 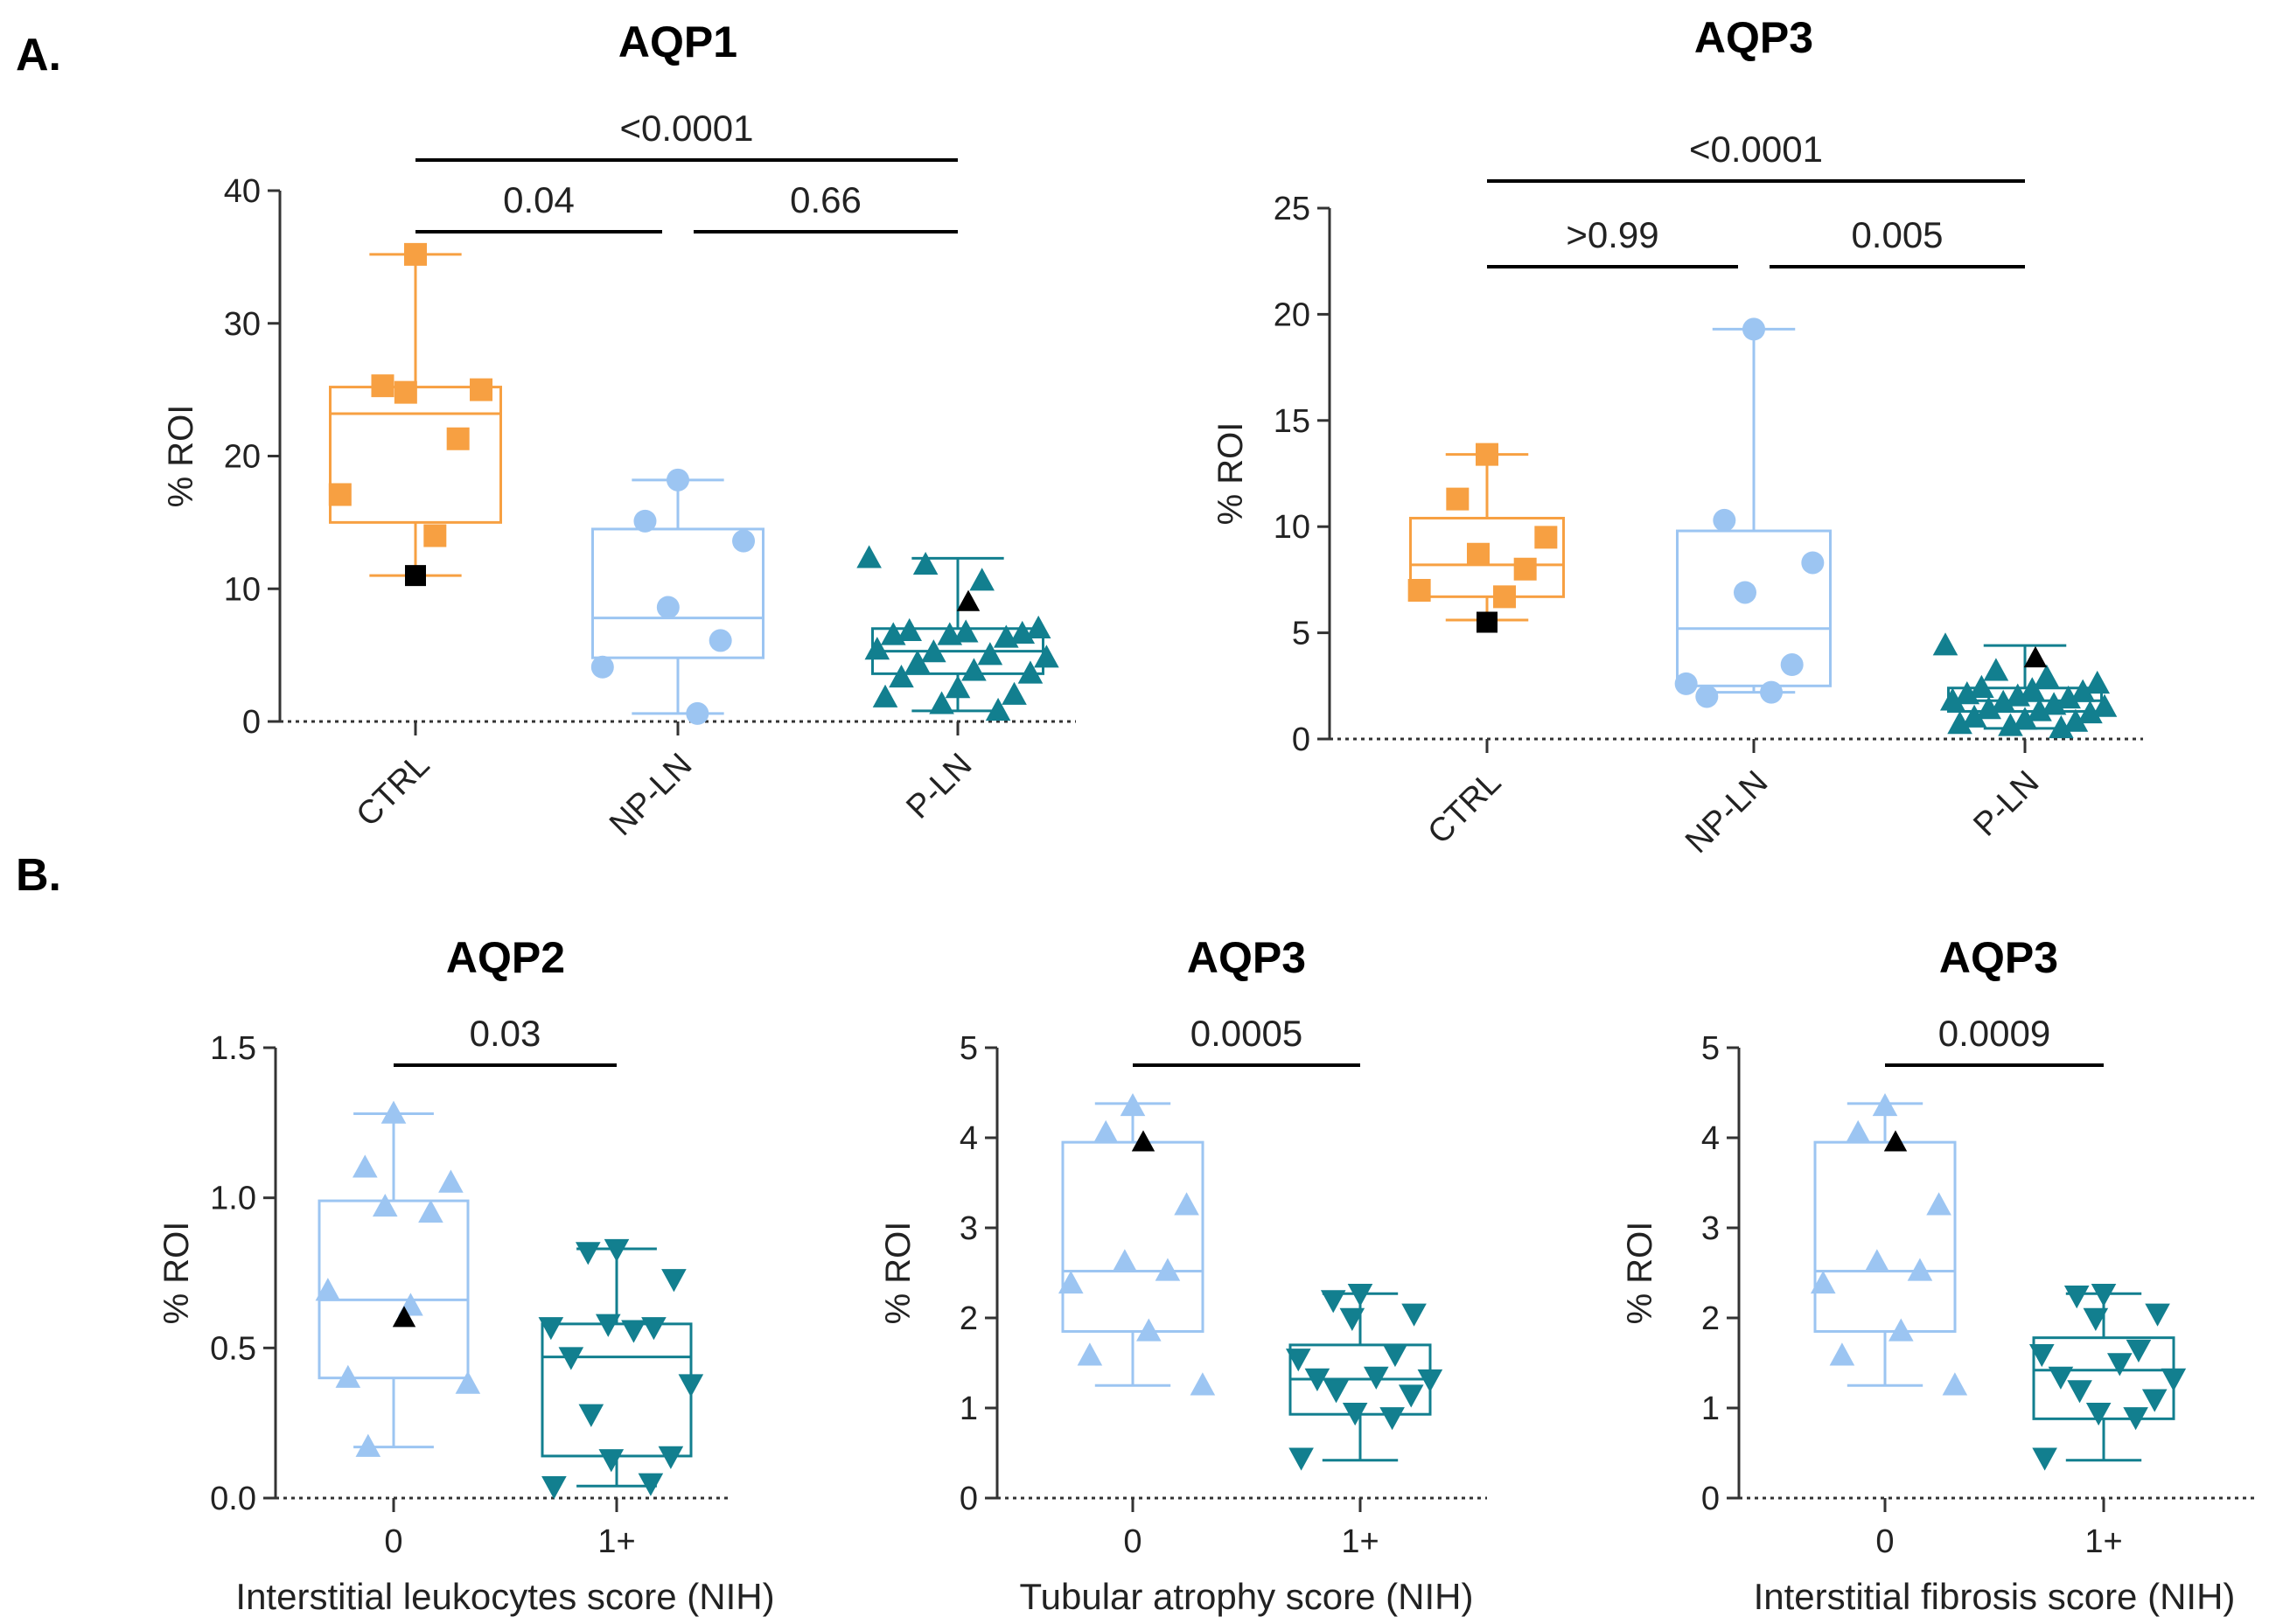 What do you see at coordinates (393, 1541) in the screenshot?
I see `x-tick-label: 0` at bounding box center [393, 1541].